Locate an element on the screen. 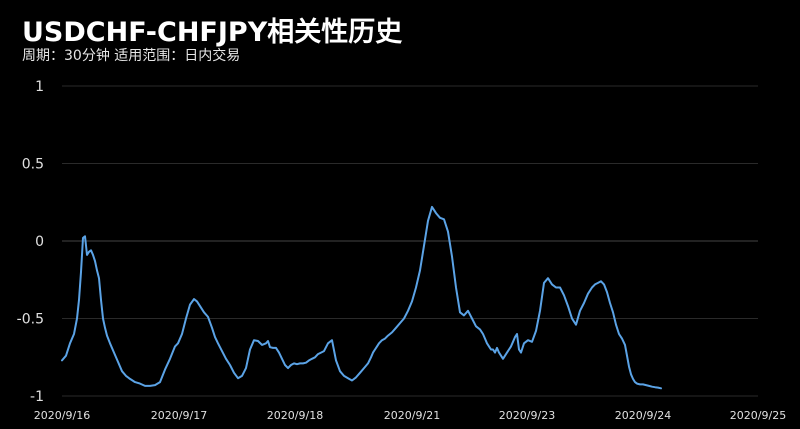 The image size is (800, 429). x-tick-label: 2020/9/24 is located at coordinates (643, 415).